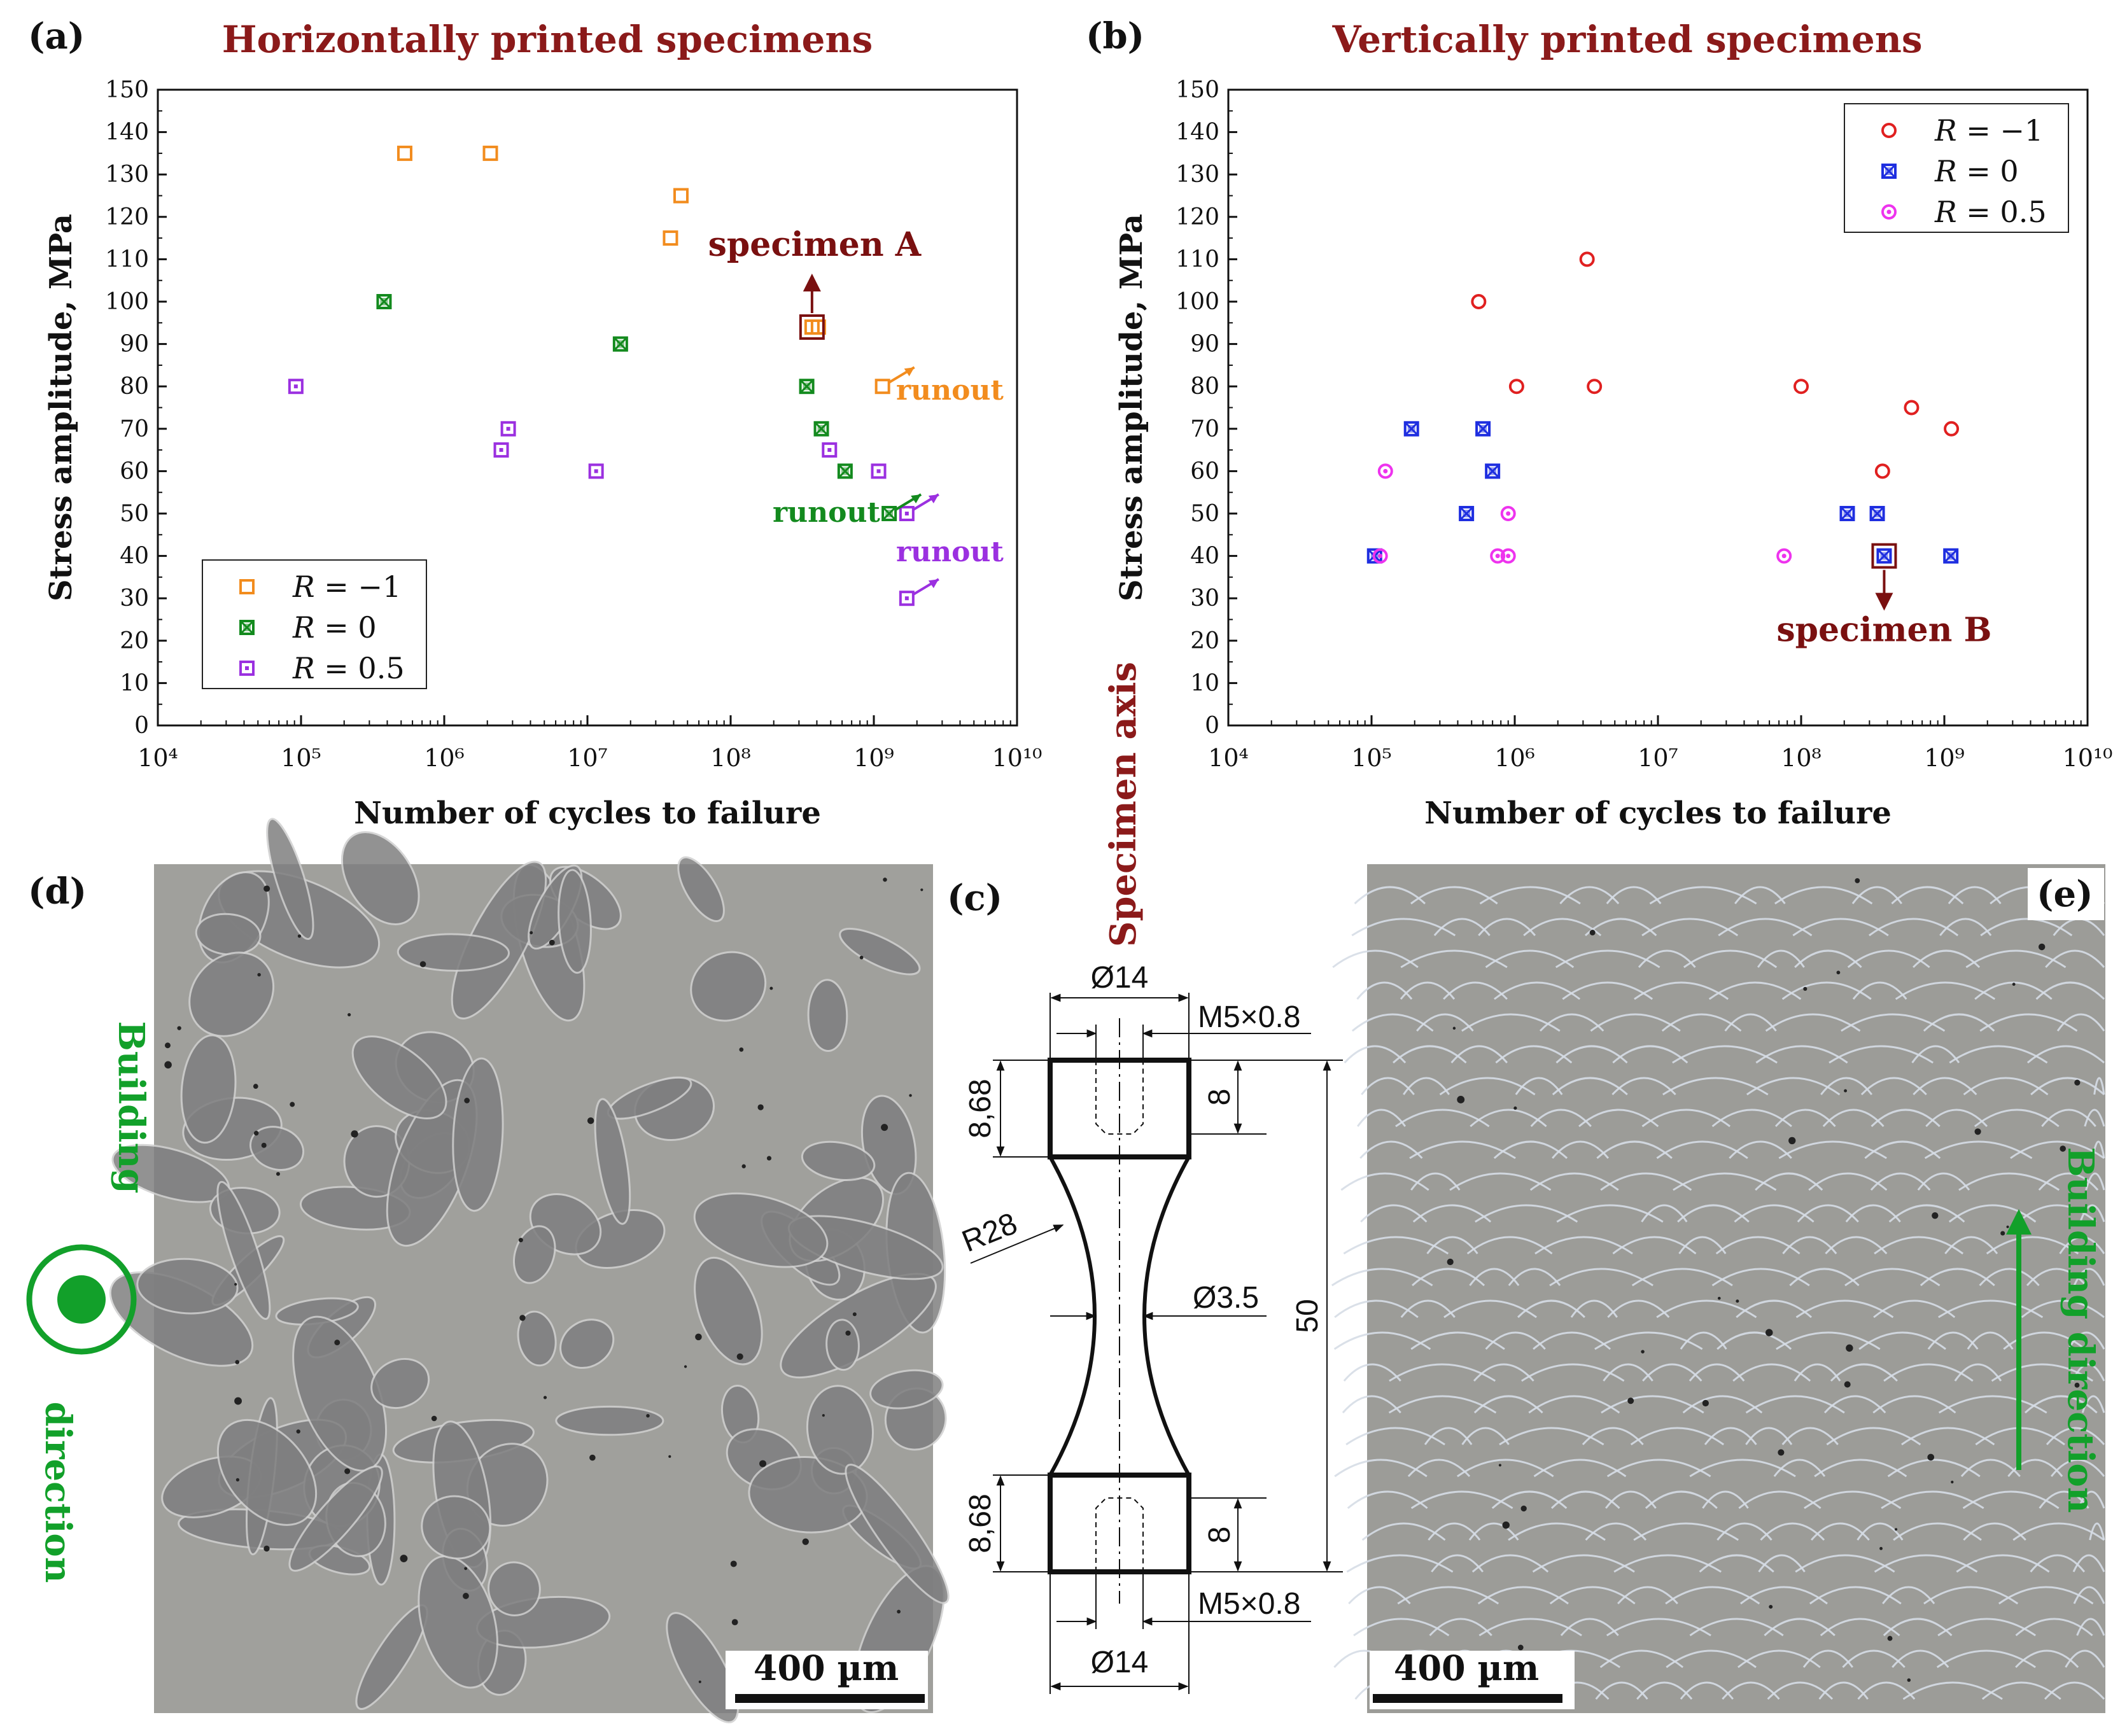 The image size is (2127, 1736). Describe the element at coordinates (1988, 130) in the screenshot. I see `legend-entry: R = −1` at that location.